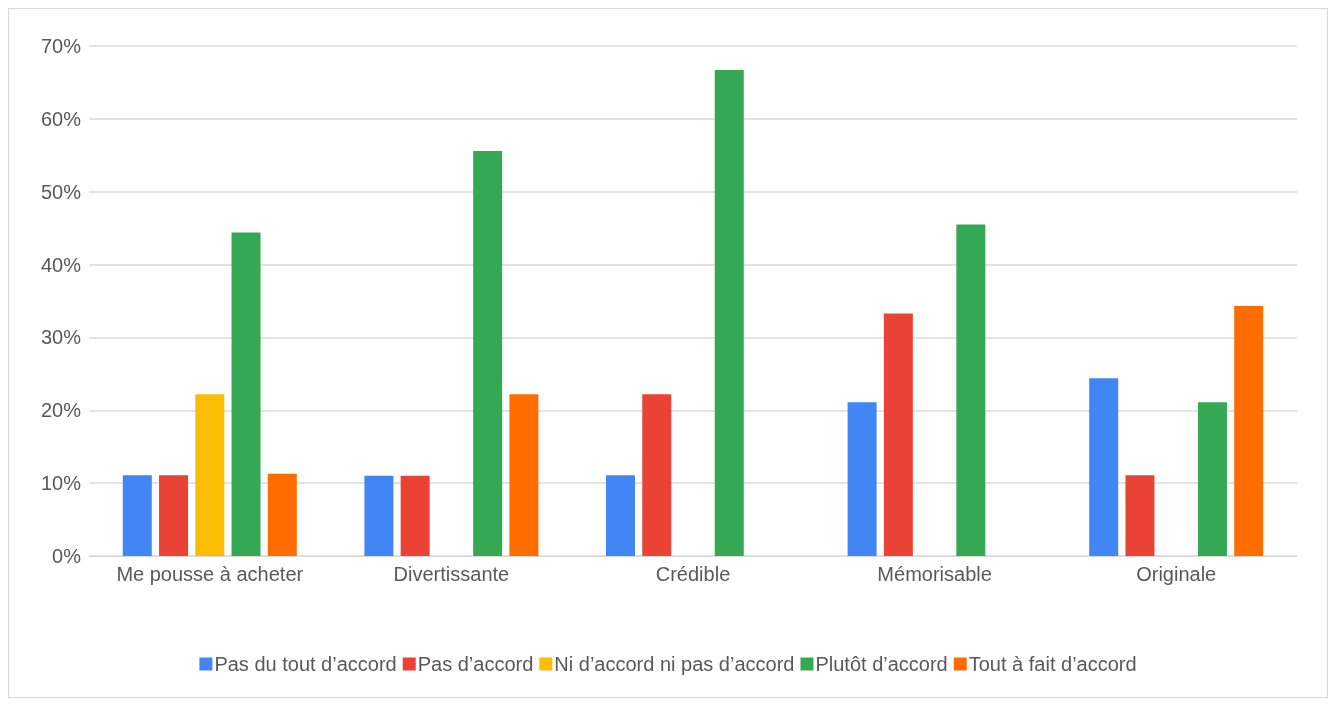 This screenshot has height=709, width=1336. What do you see at coordinates (305, 664) in the screenshot?
I see `legend-label: Pas du tout d’accord` at bounding box center [305, 664].